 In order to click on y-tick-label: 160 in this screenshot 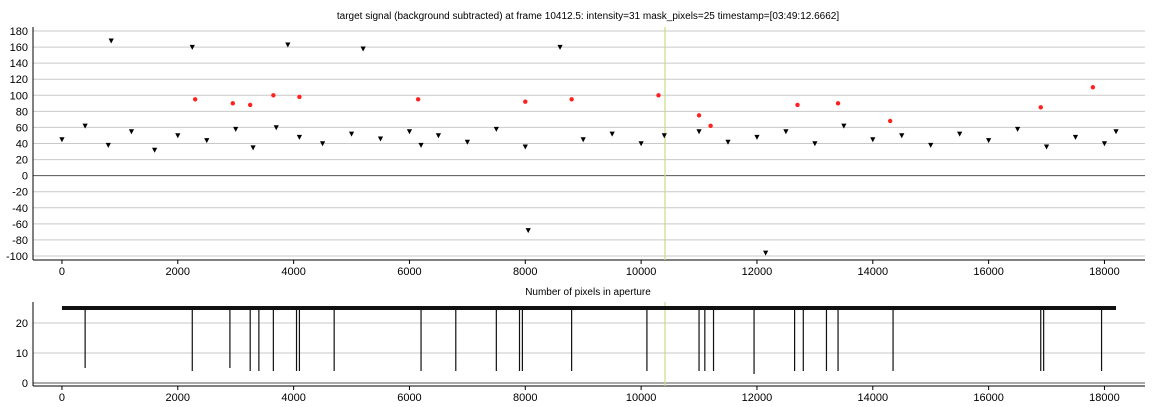, I will do `click(19, 48)`.